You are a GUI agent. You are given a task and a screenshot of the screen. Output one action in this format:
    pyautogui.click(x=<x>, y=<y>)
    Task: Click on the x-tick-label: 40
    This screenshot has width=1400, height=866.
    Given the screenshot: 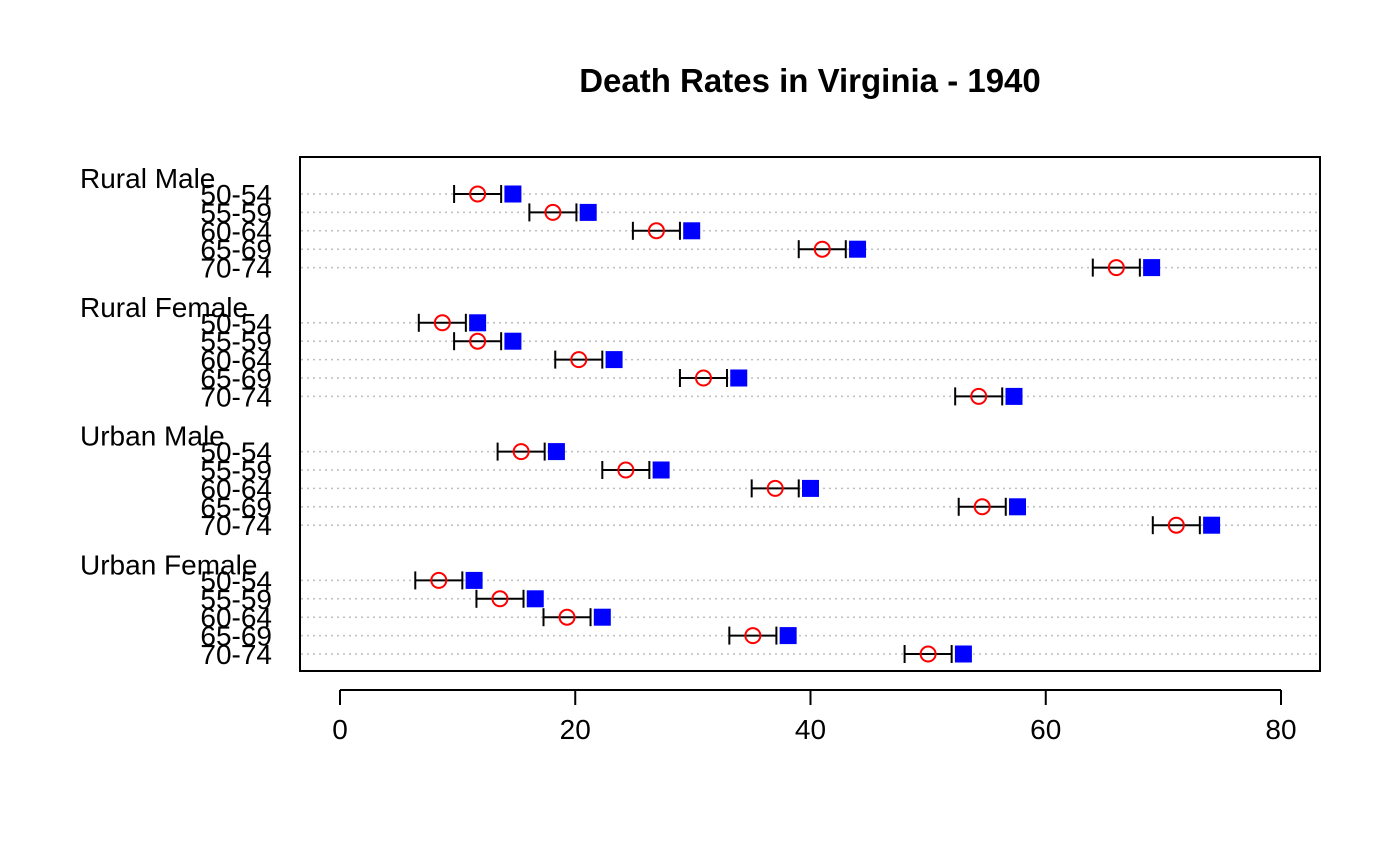 What is the action you would take?
    pyautogui.click(x=810, y=729)
    